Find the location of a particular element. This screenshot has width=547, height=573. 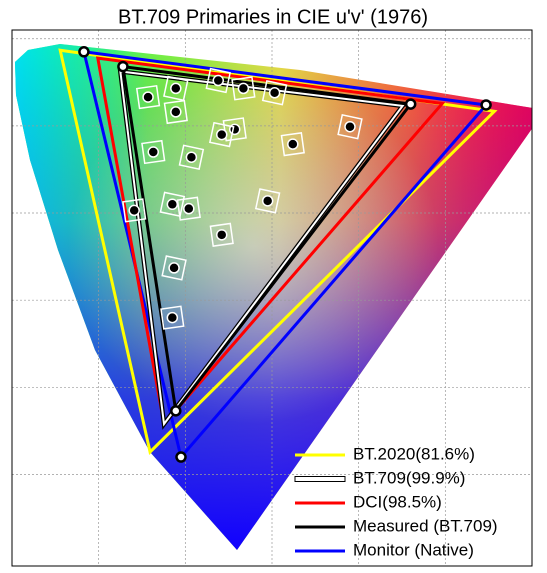

legend-label: DCI(98.5%) is located at coordinates (397, 501).